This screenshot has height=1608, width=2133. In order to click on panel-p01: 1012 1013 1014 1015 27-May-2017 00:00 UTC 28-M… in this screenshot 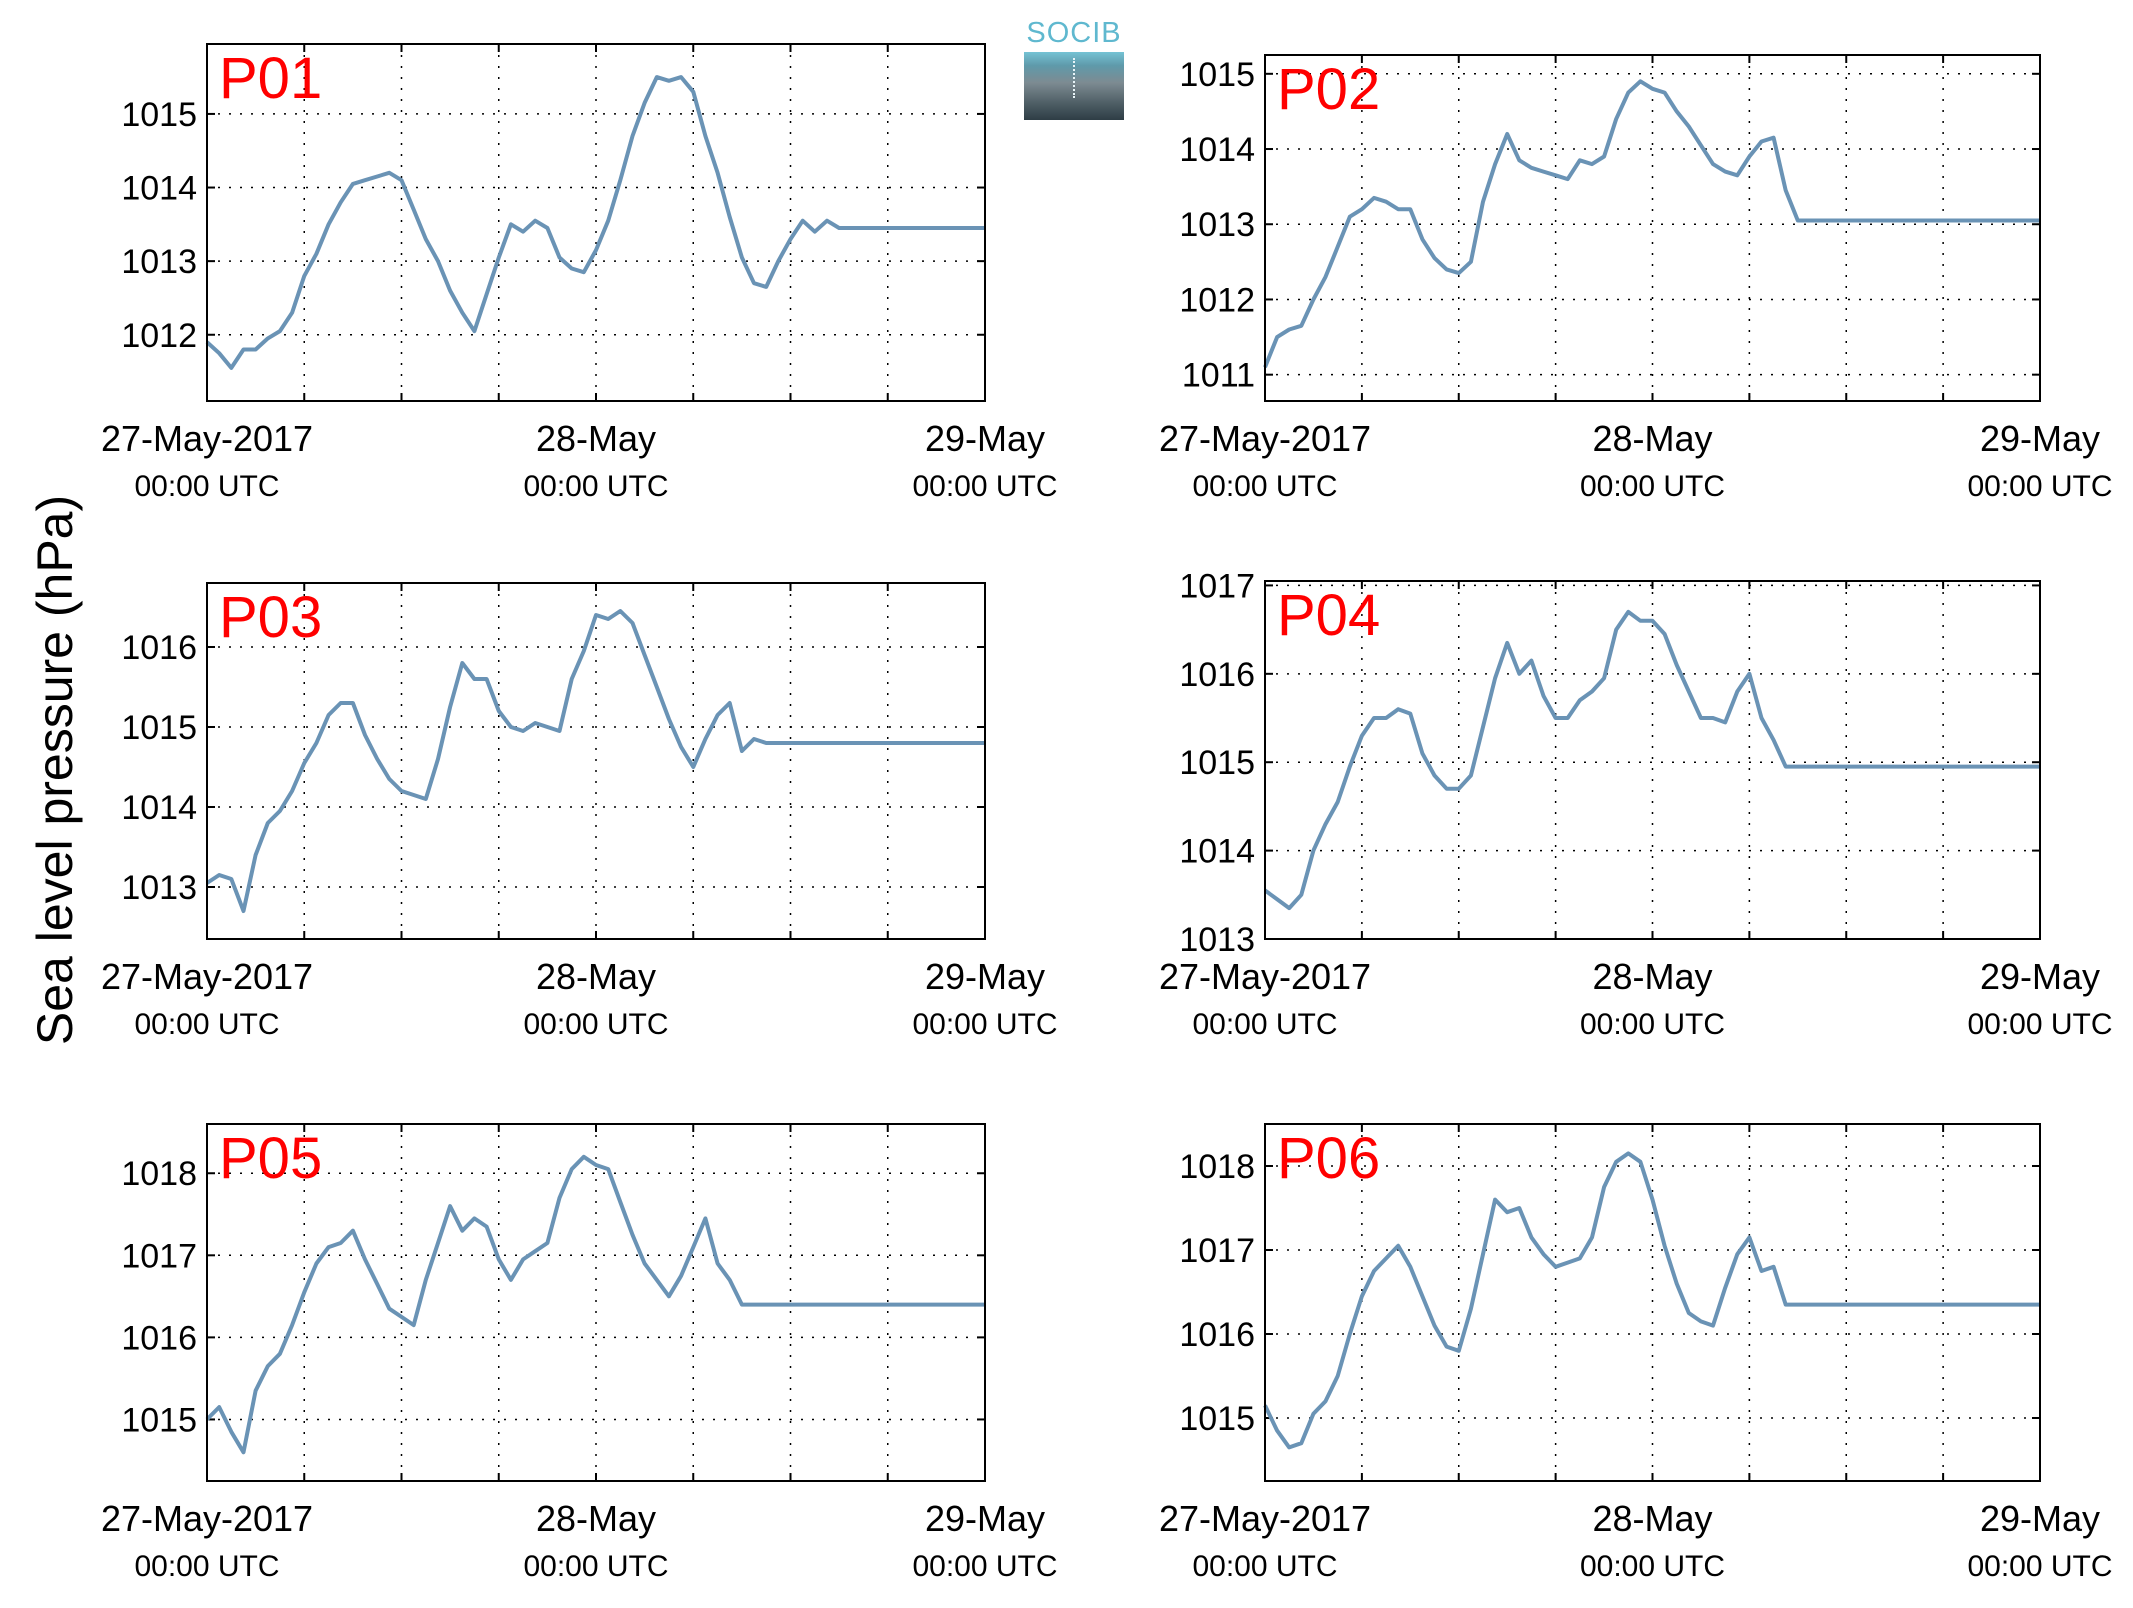, I will do `click(579, 273)`.